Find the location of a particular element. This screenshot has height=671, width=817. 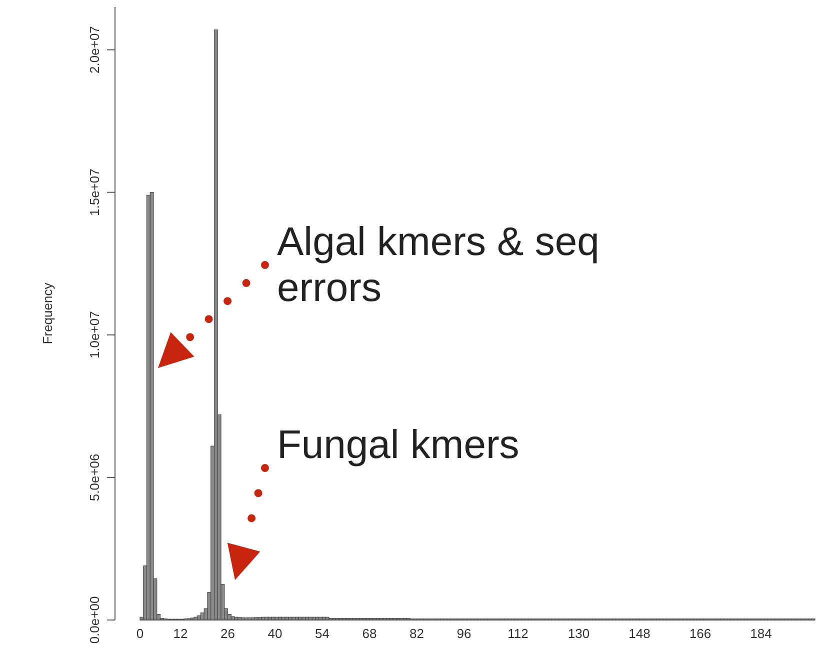

x-tick-label: 166 is located at coordinates (700, 633).